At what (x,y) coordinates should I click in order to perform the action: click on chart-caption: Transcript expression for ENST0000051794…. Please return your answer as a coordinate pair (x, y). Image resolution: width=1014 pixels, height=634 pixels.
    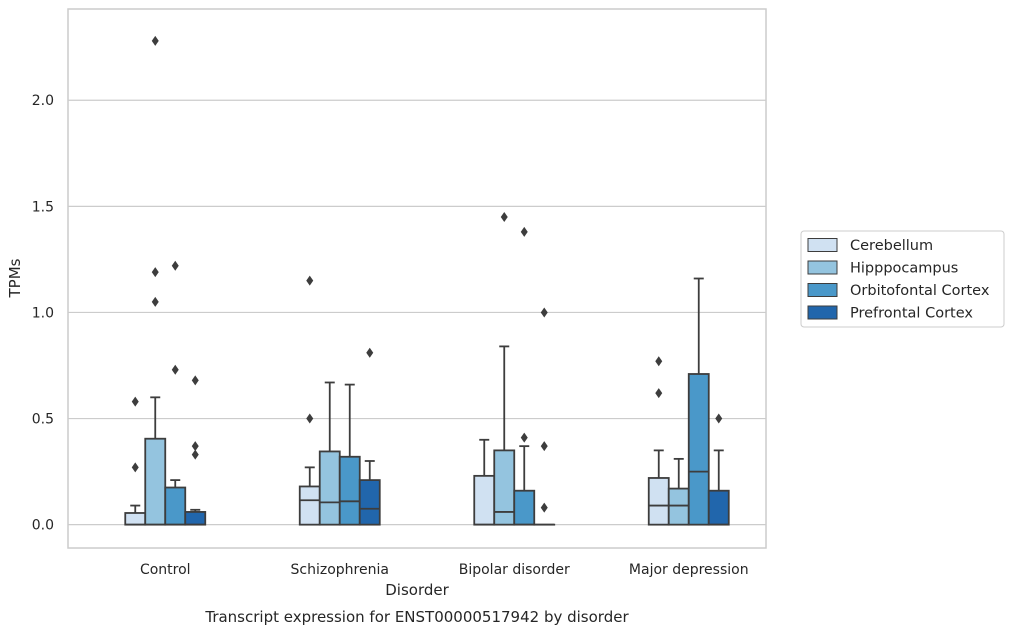
    Looking at the image, I should click on (416, 617).